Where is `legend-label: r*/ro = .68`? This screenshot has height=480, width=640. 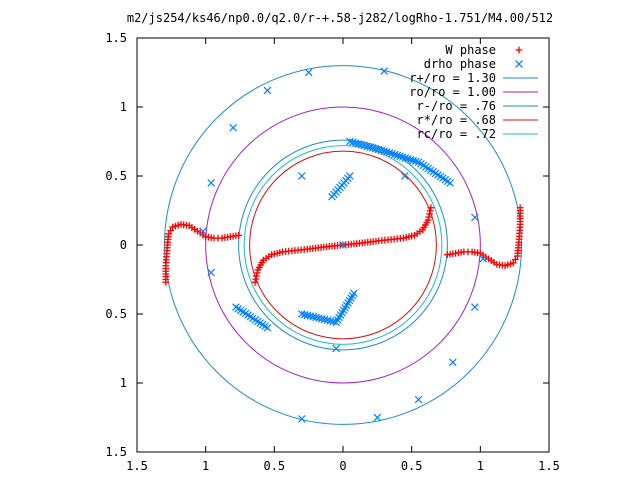
legend-label: r*/ro = .68 is located at coordinates (456, 120).